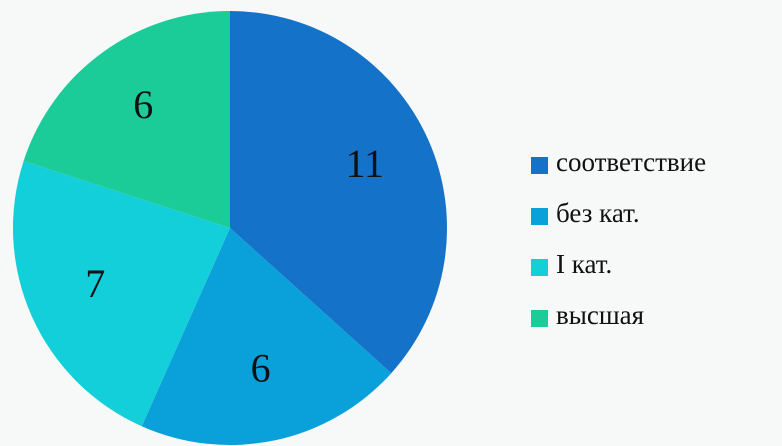 This screenshot has width=782, height=446. Describe the element at coordinates (127, 119) in the screenshot. I see `pie-slice` at that location.